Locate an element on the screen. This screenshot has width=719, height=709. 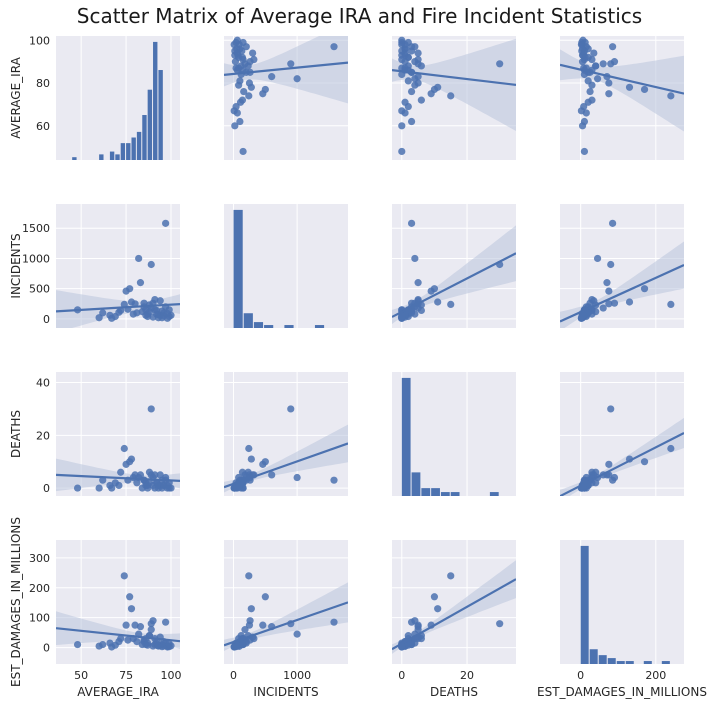
y-tick-label-est_damages_in_millions: 200 is located at coordinates (39, 588).